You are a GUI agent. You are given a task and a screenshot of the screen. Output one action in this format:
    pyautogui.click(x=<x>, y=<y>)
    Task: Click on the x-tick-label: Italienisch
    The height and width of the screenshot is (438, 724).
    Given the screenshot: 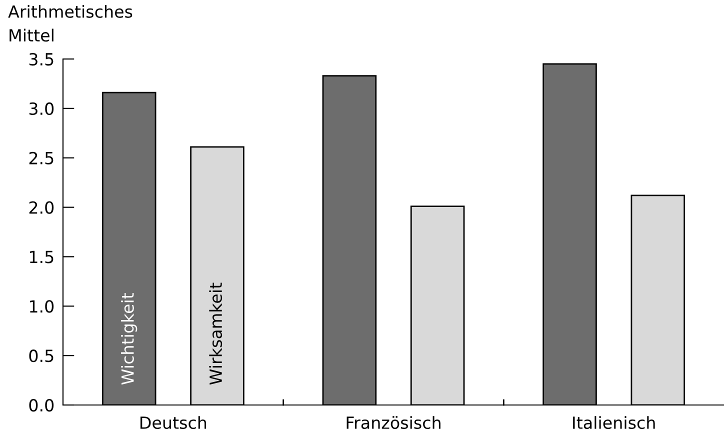 What is the action you would take?
    pyautogui.click(x=614, y=423)
    